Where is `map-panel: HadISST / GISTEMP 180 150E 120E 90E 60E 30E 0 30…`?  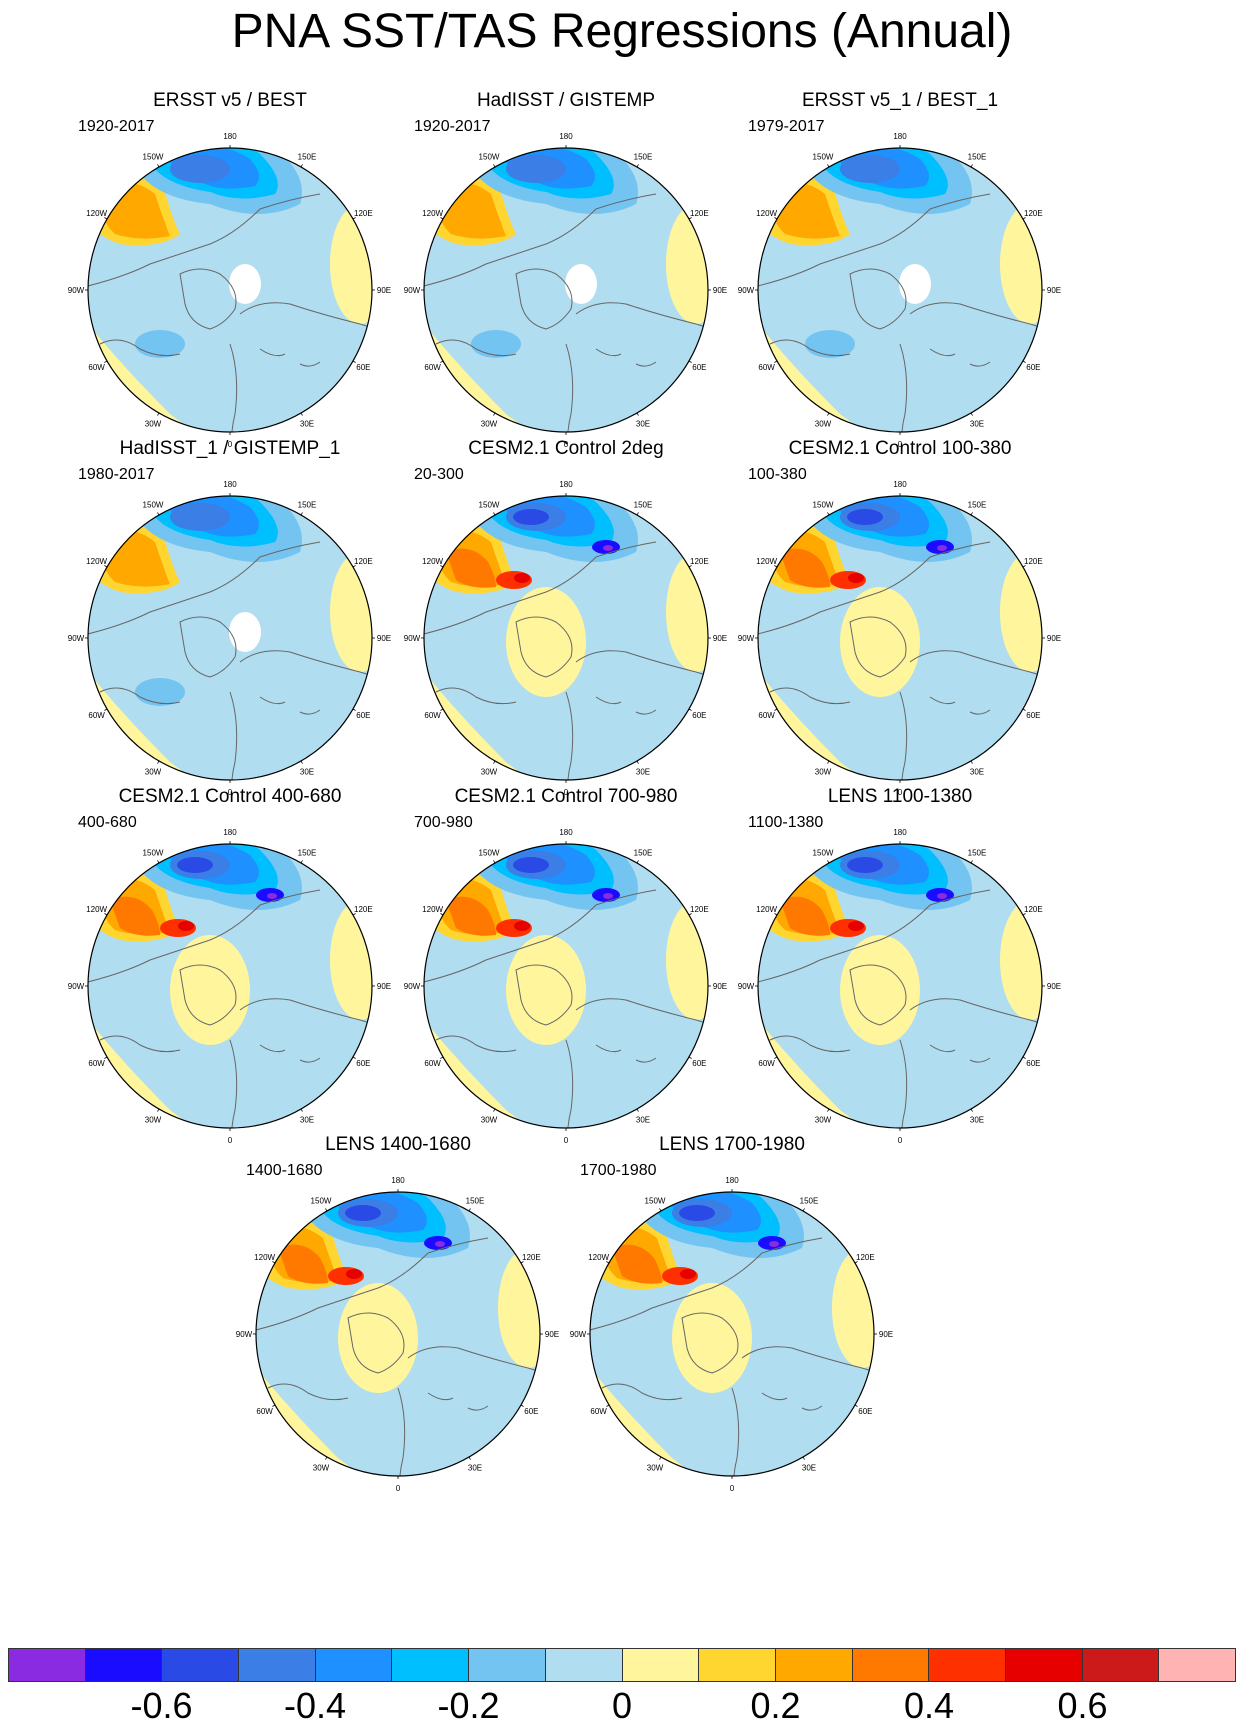
map-panel: HadISST / GISTEMP 180 150E 120E 90E 60E 30E 0 30… is located at coordinates (566, 270).